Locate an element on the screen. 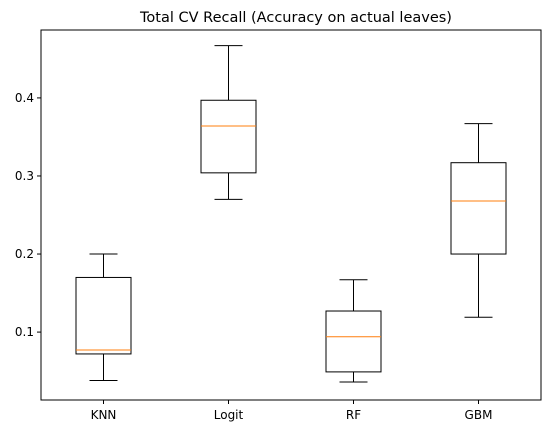 This screenshot has height=433, width=547. y-tick-label: 0.4 is located at coordinates (24, 98).